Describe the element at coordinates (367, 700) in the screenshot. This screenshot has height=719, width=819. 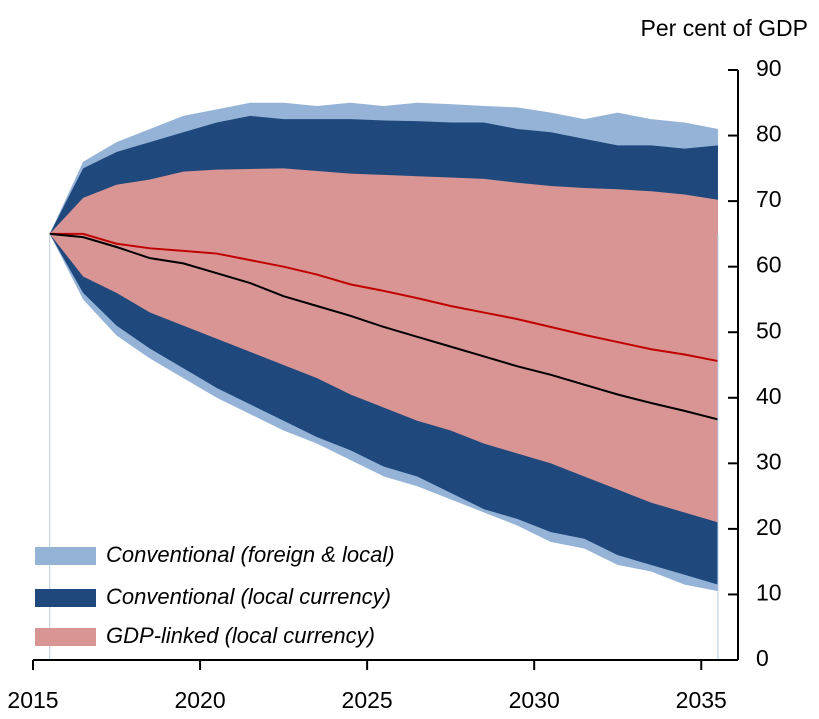
I see `x-tick-label: 2025` at that location.